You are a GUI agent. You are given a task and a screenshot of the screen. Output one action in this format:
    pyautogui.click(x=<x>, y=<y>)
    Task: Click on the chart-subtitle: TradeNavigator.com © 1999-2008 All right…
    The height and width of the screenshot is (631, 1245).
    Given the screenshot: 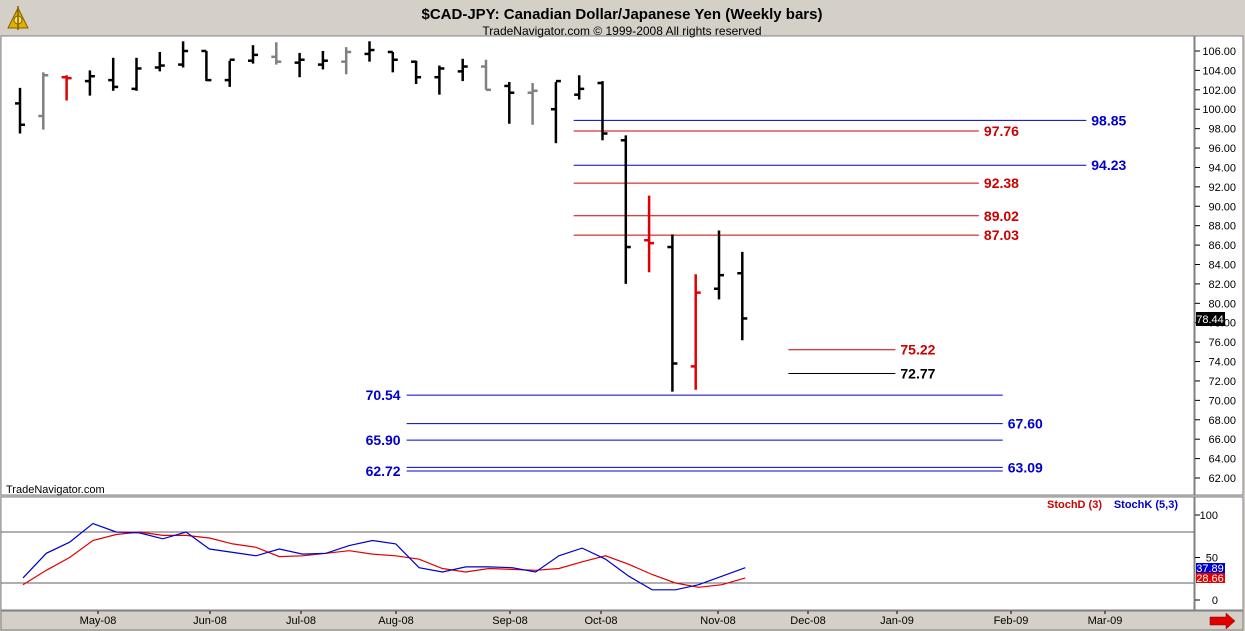 What is the action you would take?
    pyautogui.click(x=621, y=31)
    